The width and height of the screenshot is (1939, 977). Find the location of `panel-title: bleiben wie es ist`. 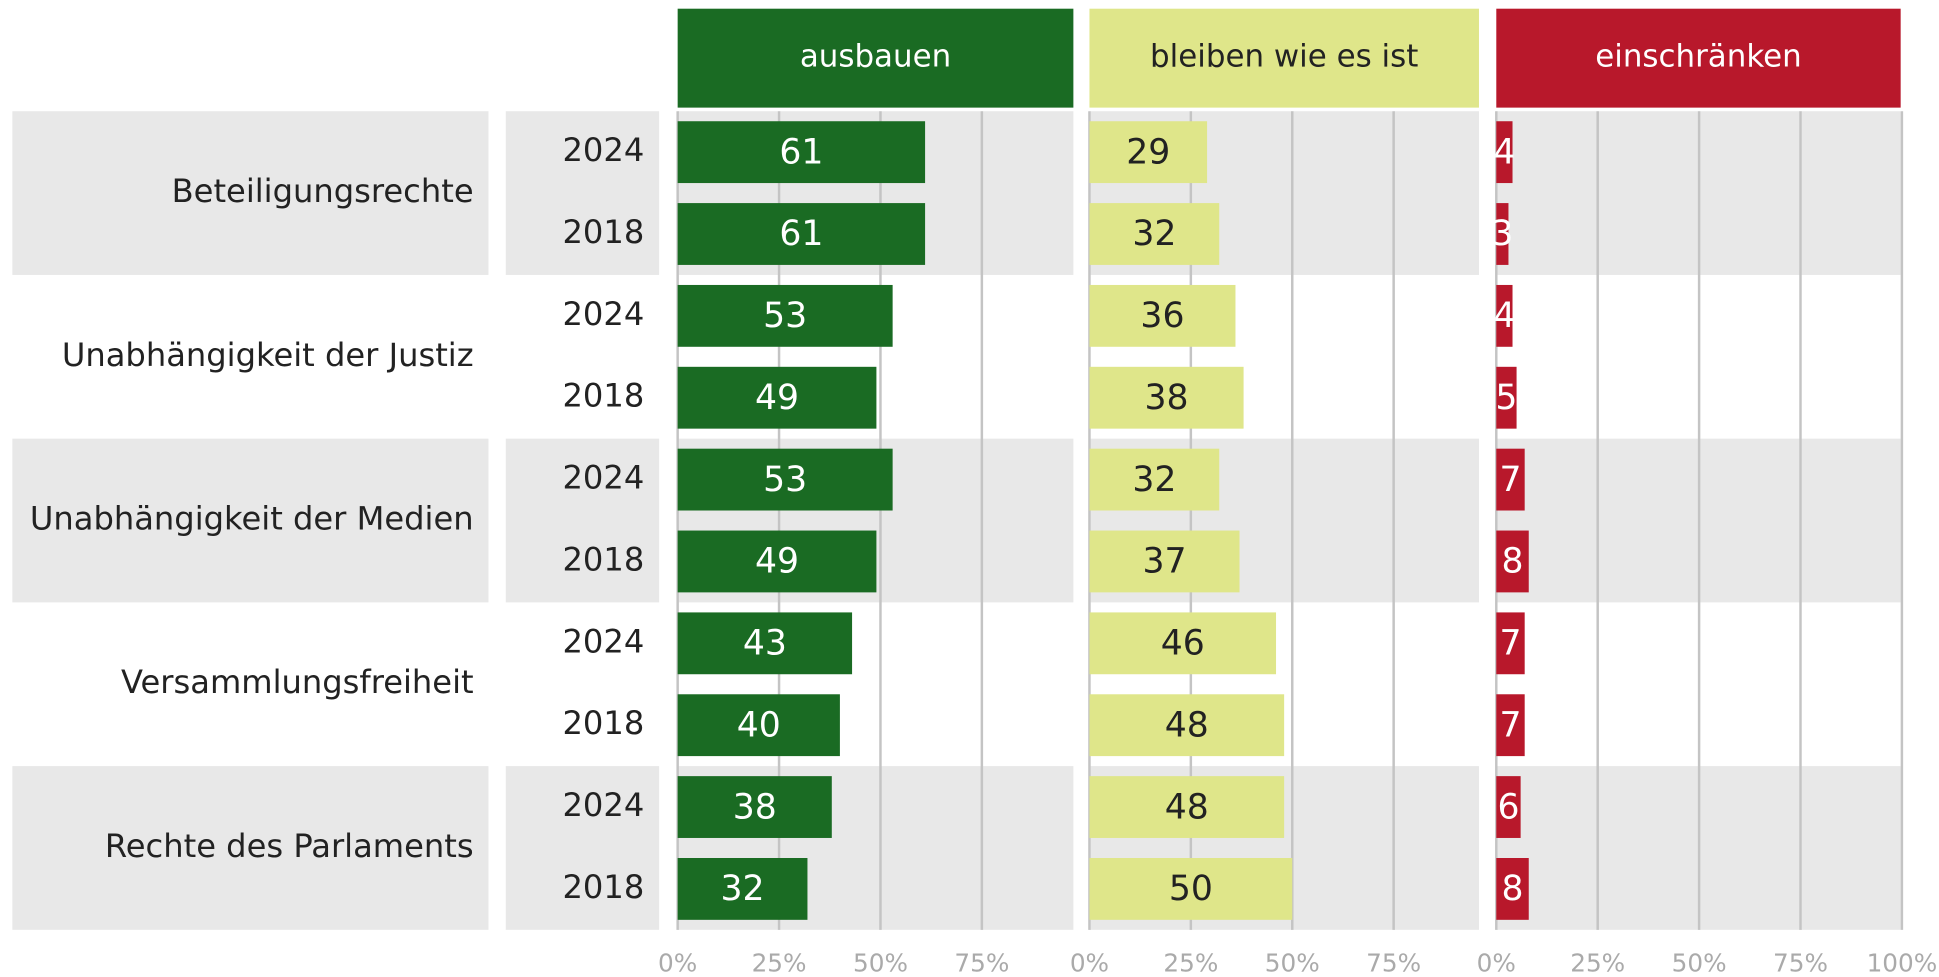

panel-title: bleiben wie es ist is located at coordinates (1284, 57).